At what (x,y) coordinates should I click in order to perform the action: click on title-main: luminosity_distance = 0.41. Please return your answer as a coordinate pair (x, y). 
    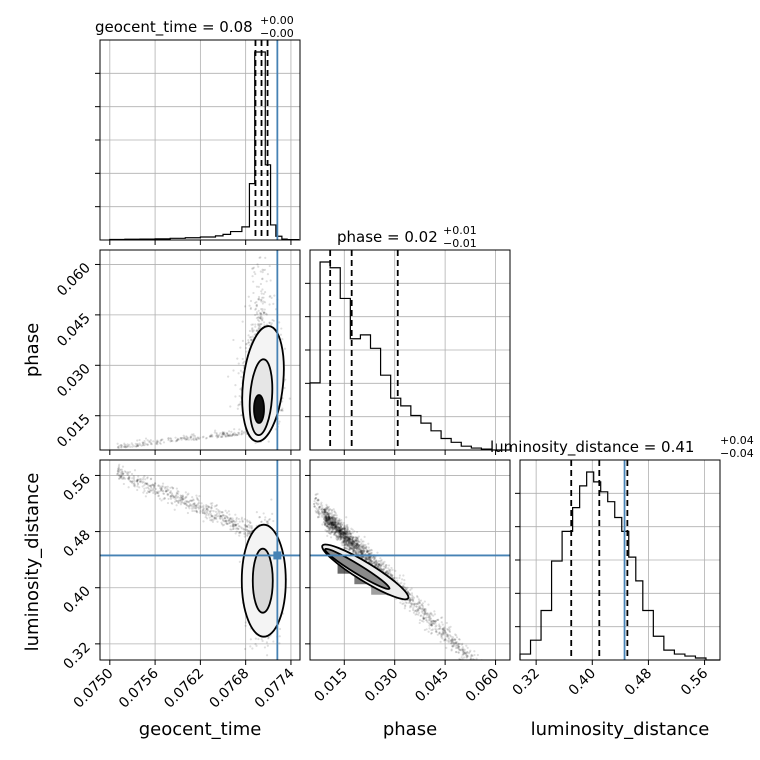
    Looking at the image, I should click on (592, 447).